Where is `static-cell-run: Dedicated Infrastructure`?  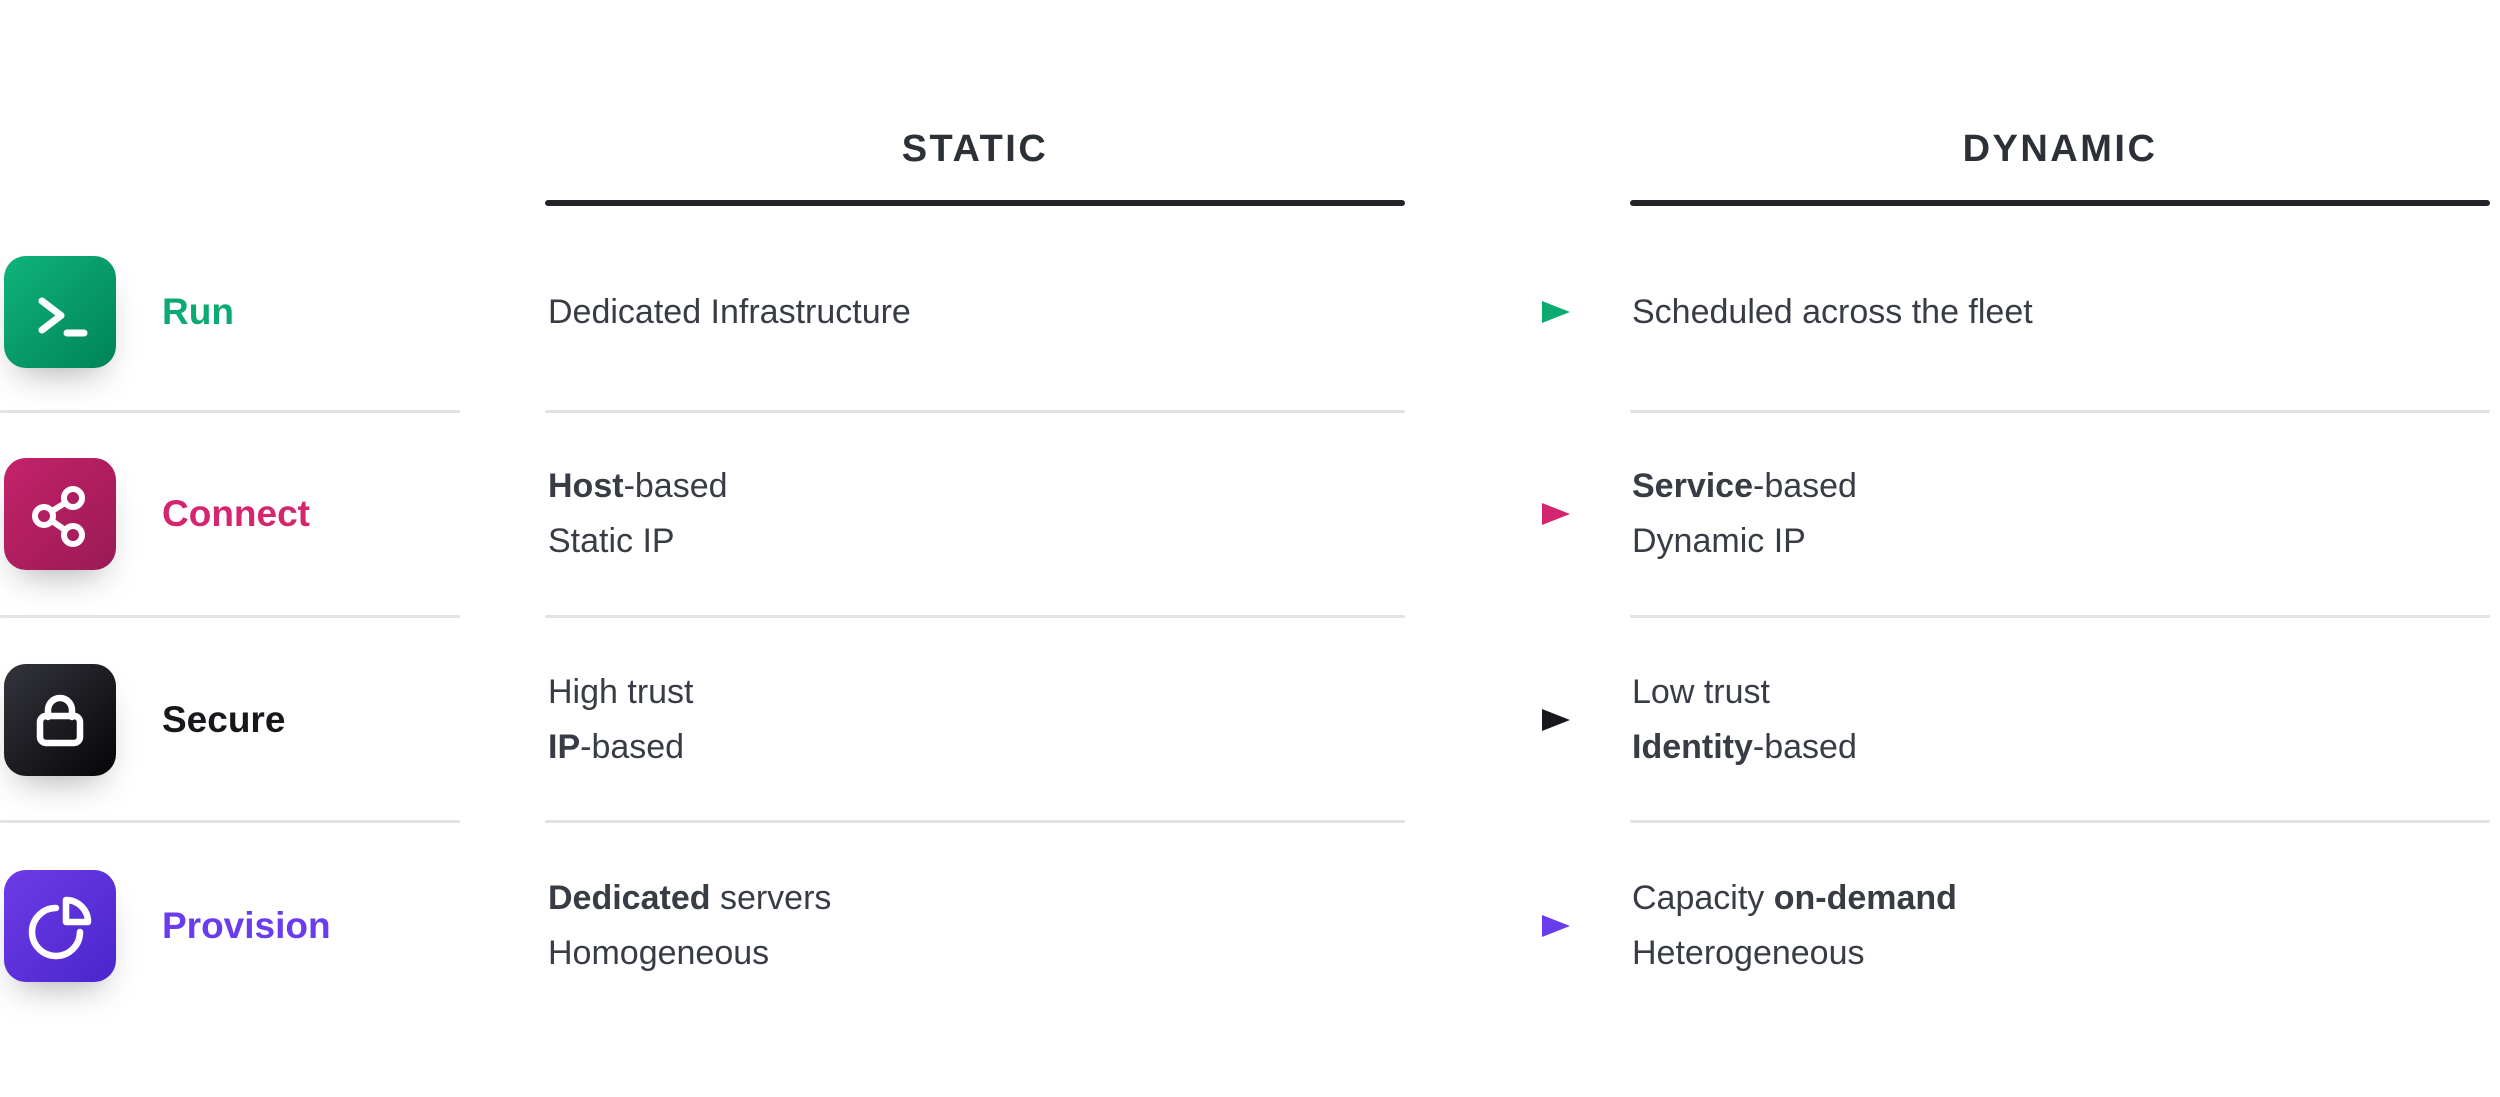
static-cell-run: Dedicated Infrastructure is located at coordinates (968, 312).